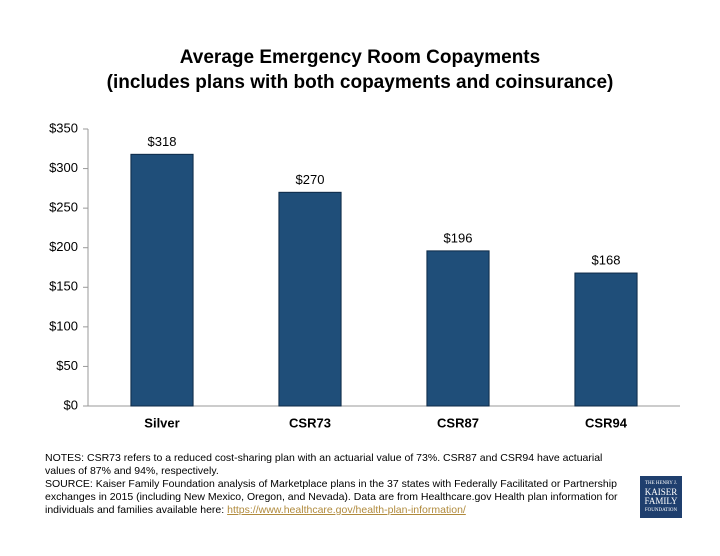 The height and width of the screenshot is (556, 720). What do you see at coordinates (162, 141) in the screenshot?
I see `value-label: $318` at bounding box center [162, 141].